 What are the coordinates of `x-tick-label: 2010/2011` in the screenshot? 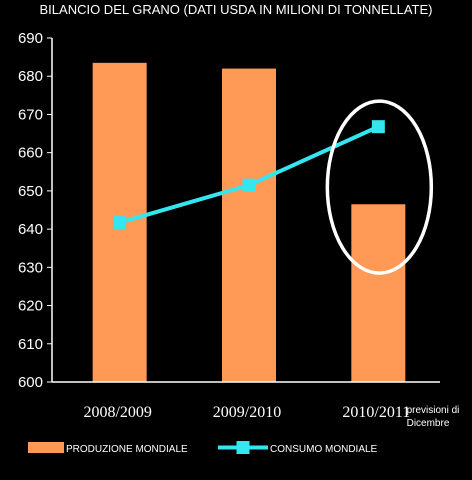 It's located at (376, 412).